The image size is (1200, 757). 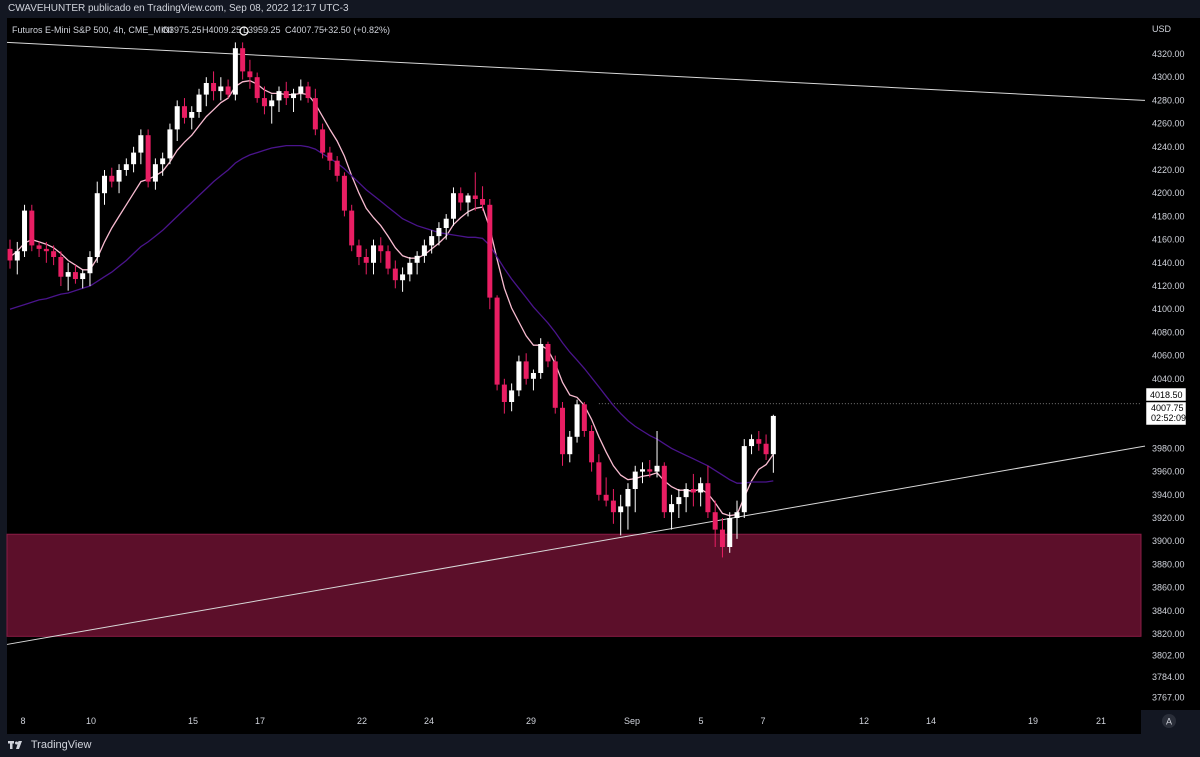 What do you see at coordinates (1168, 472) in the screenshot?
I see `y-tick-label: 3960.00` at bounding box center [1168, 472].